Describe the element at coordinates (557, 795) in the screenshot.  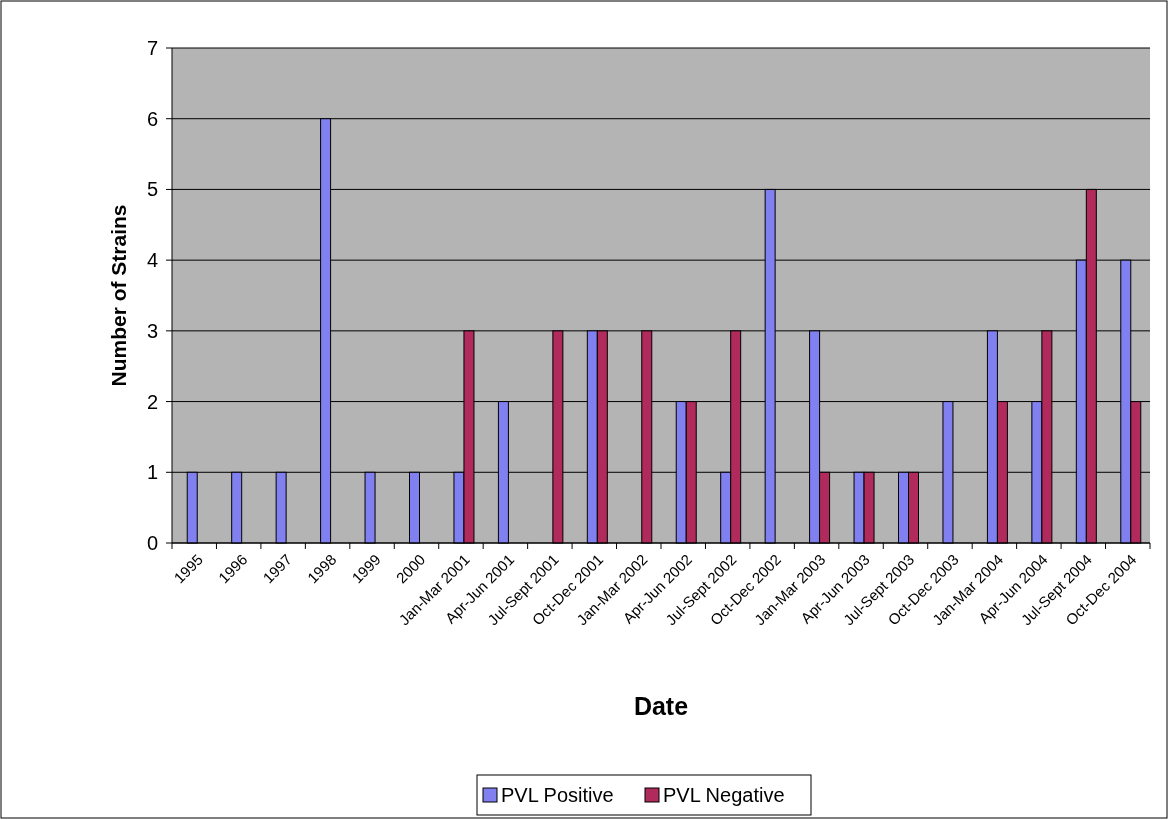
I see `legend-label: PVL Positive` at that location.